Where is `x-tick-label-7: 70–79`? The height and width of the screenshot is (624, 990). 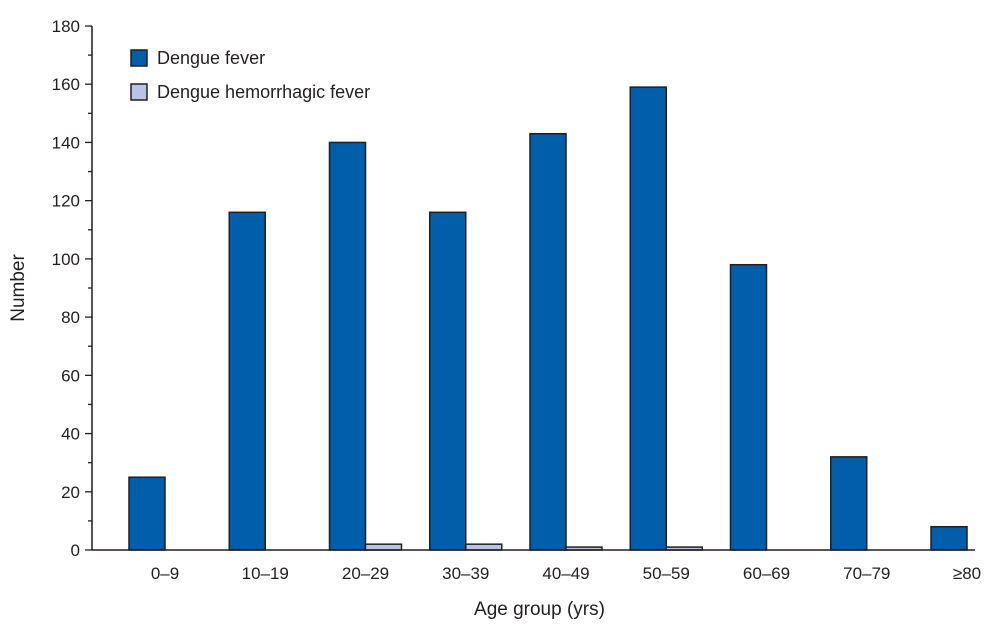 x-tick-label-7: 70–79 is located at coordinates (866, 573).